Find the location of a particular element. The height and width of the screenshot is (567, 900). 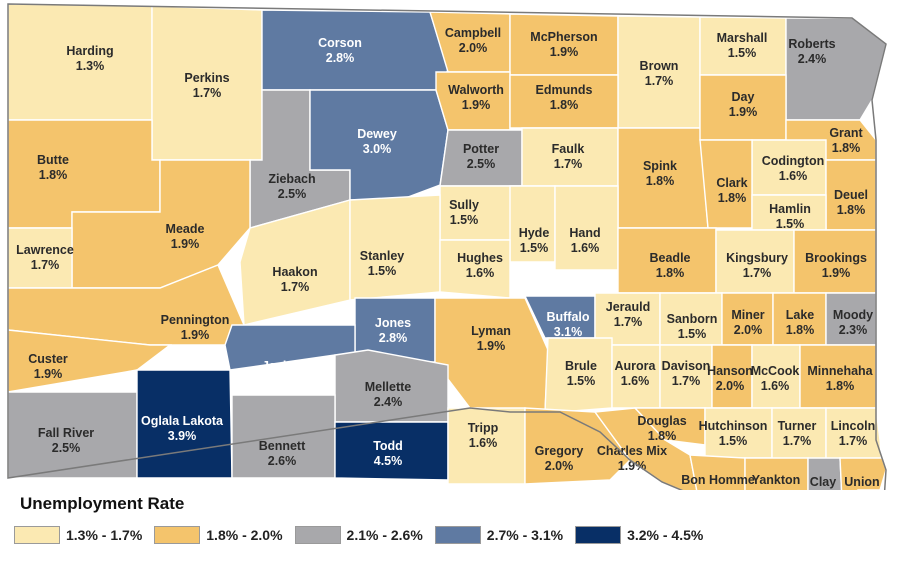

county-rate-douglas: 1.8% is located at coordinates (662, 436).